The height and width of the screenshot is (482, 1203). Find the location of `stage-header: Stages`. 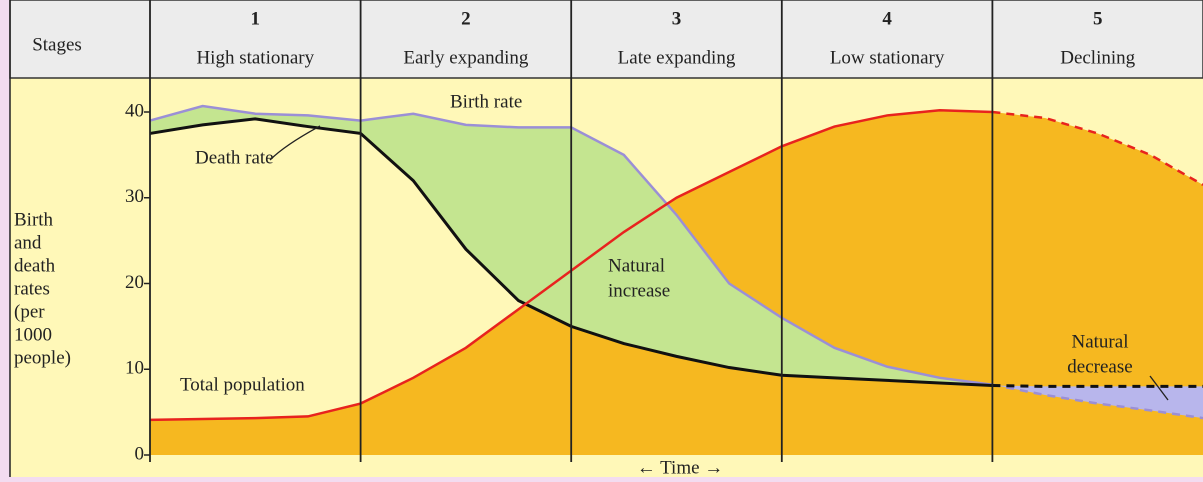

stage-header: Stages is located at coordinates (57, 44).